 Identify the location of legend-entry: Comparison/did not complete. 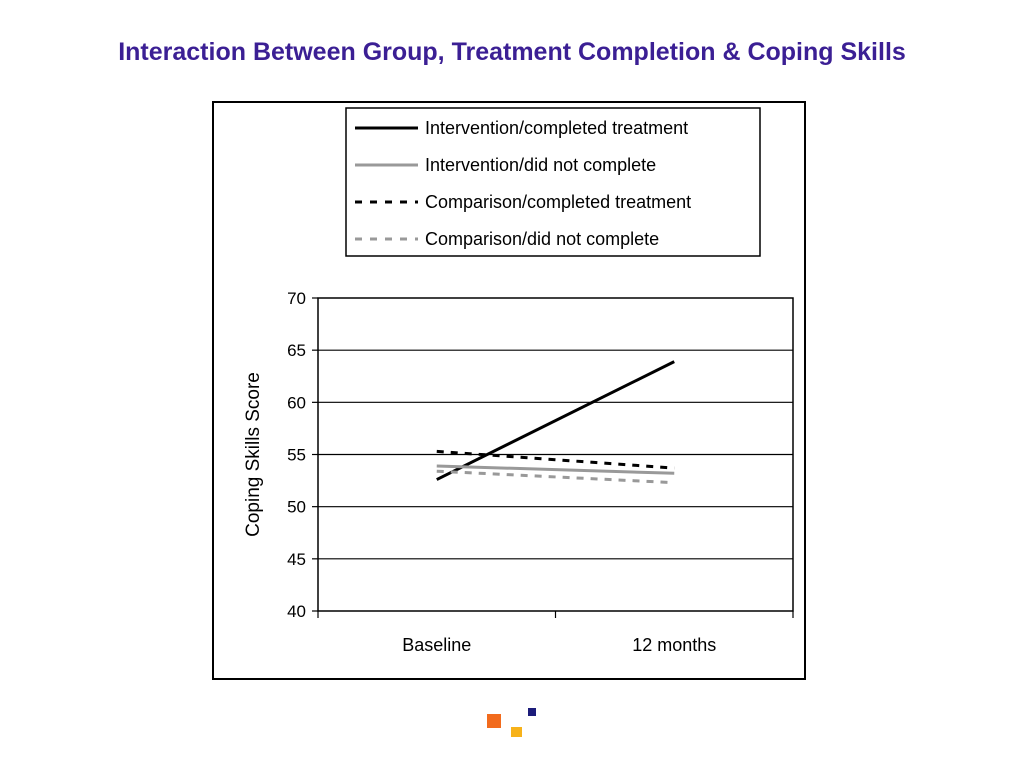
(542, 239).